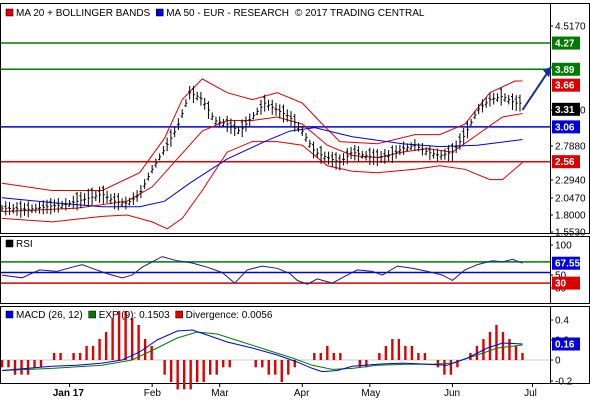 The image size is (590, 400). I want to click on x-axis: Jan 17 Feb Mar Apr May Jun Jul, so click(295, 391).